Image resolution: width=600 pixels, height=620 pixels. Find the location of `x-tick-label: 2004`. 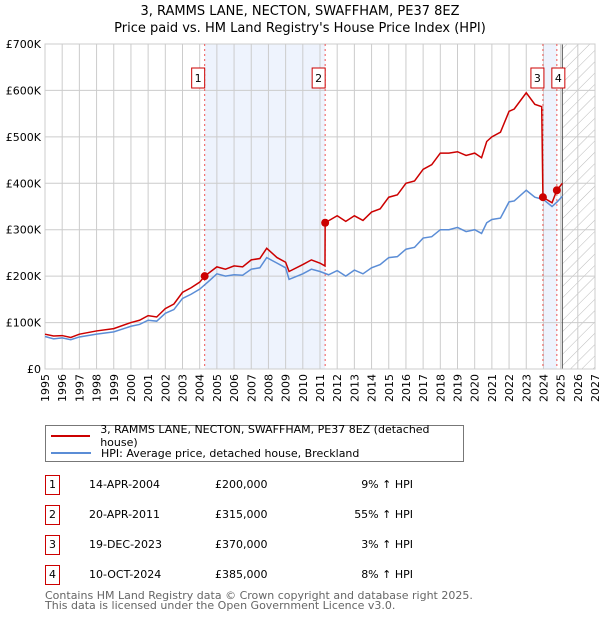

x-tick-label: 2004 is located at coordinates (200, 388).